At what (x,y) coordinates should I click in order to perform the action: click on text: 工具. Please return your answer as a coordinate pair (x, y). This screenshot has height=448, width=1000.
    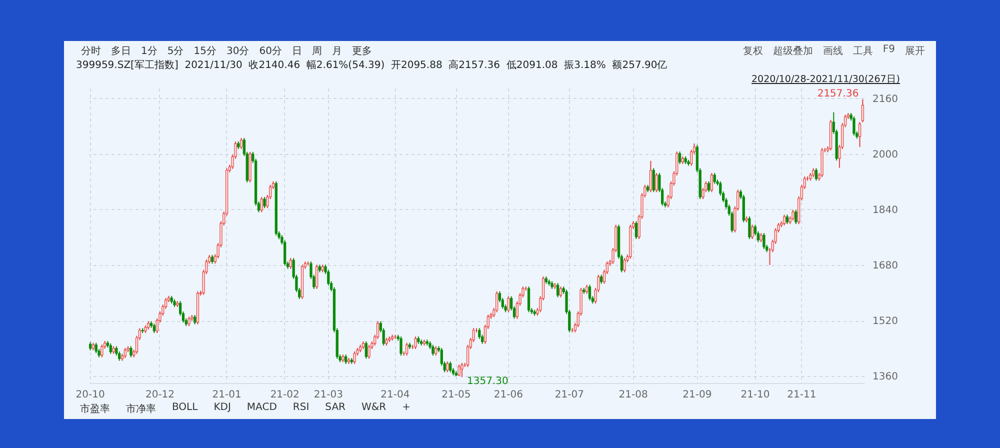
    Looking at the image, I should click on (863, 51).